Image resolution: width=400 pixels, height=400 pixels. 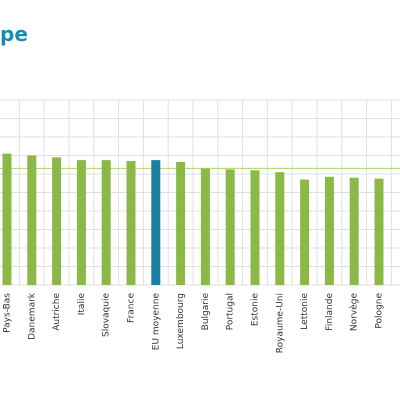 What do you see at coordinates (280, 228) in the screenshot?
I see `bar-royaume-uni` at bounding box center [280, 228].